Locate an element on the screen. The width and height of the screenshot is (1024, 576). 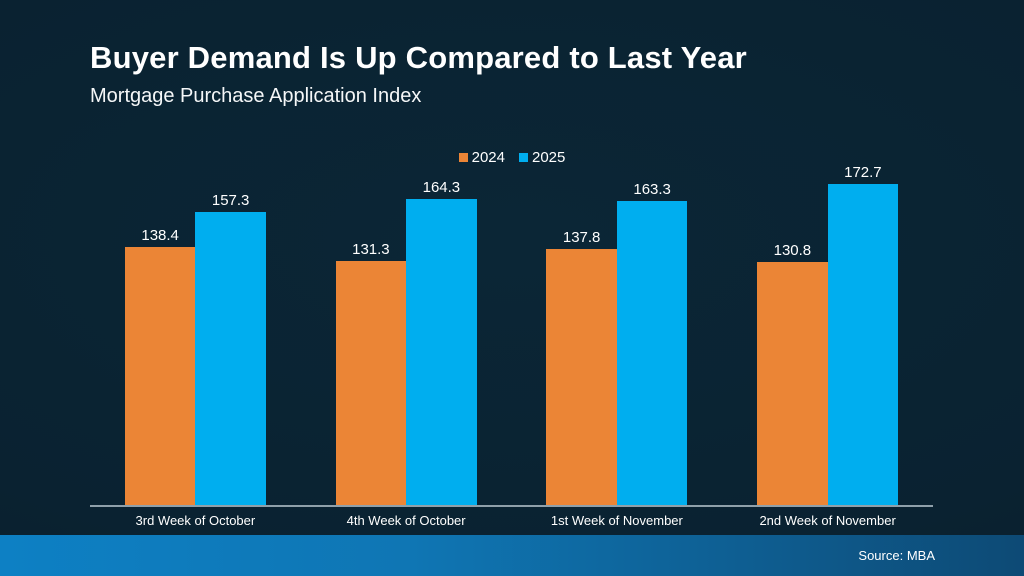
x-axis-category-label-3: 1st Week of November is located at coordinates (616, 520).